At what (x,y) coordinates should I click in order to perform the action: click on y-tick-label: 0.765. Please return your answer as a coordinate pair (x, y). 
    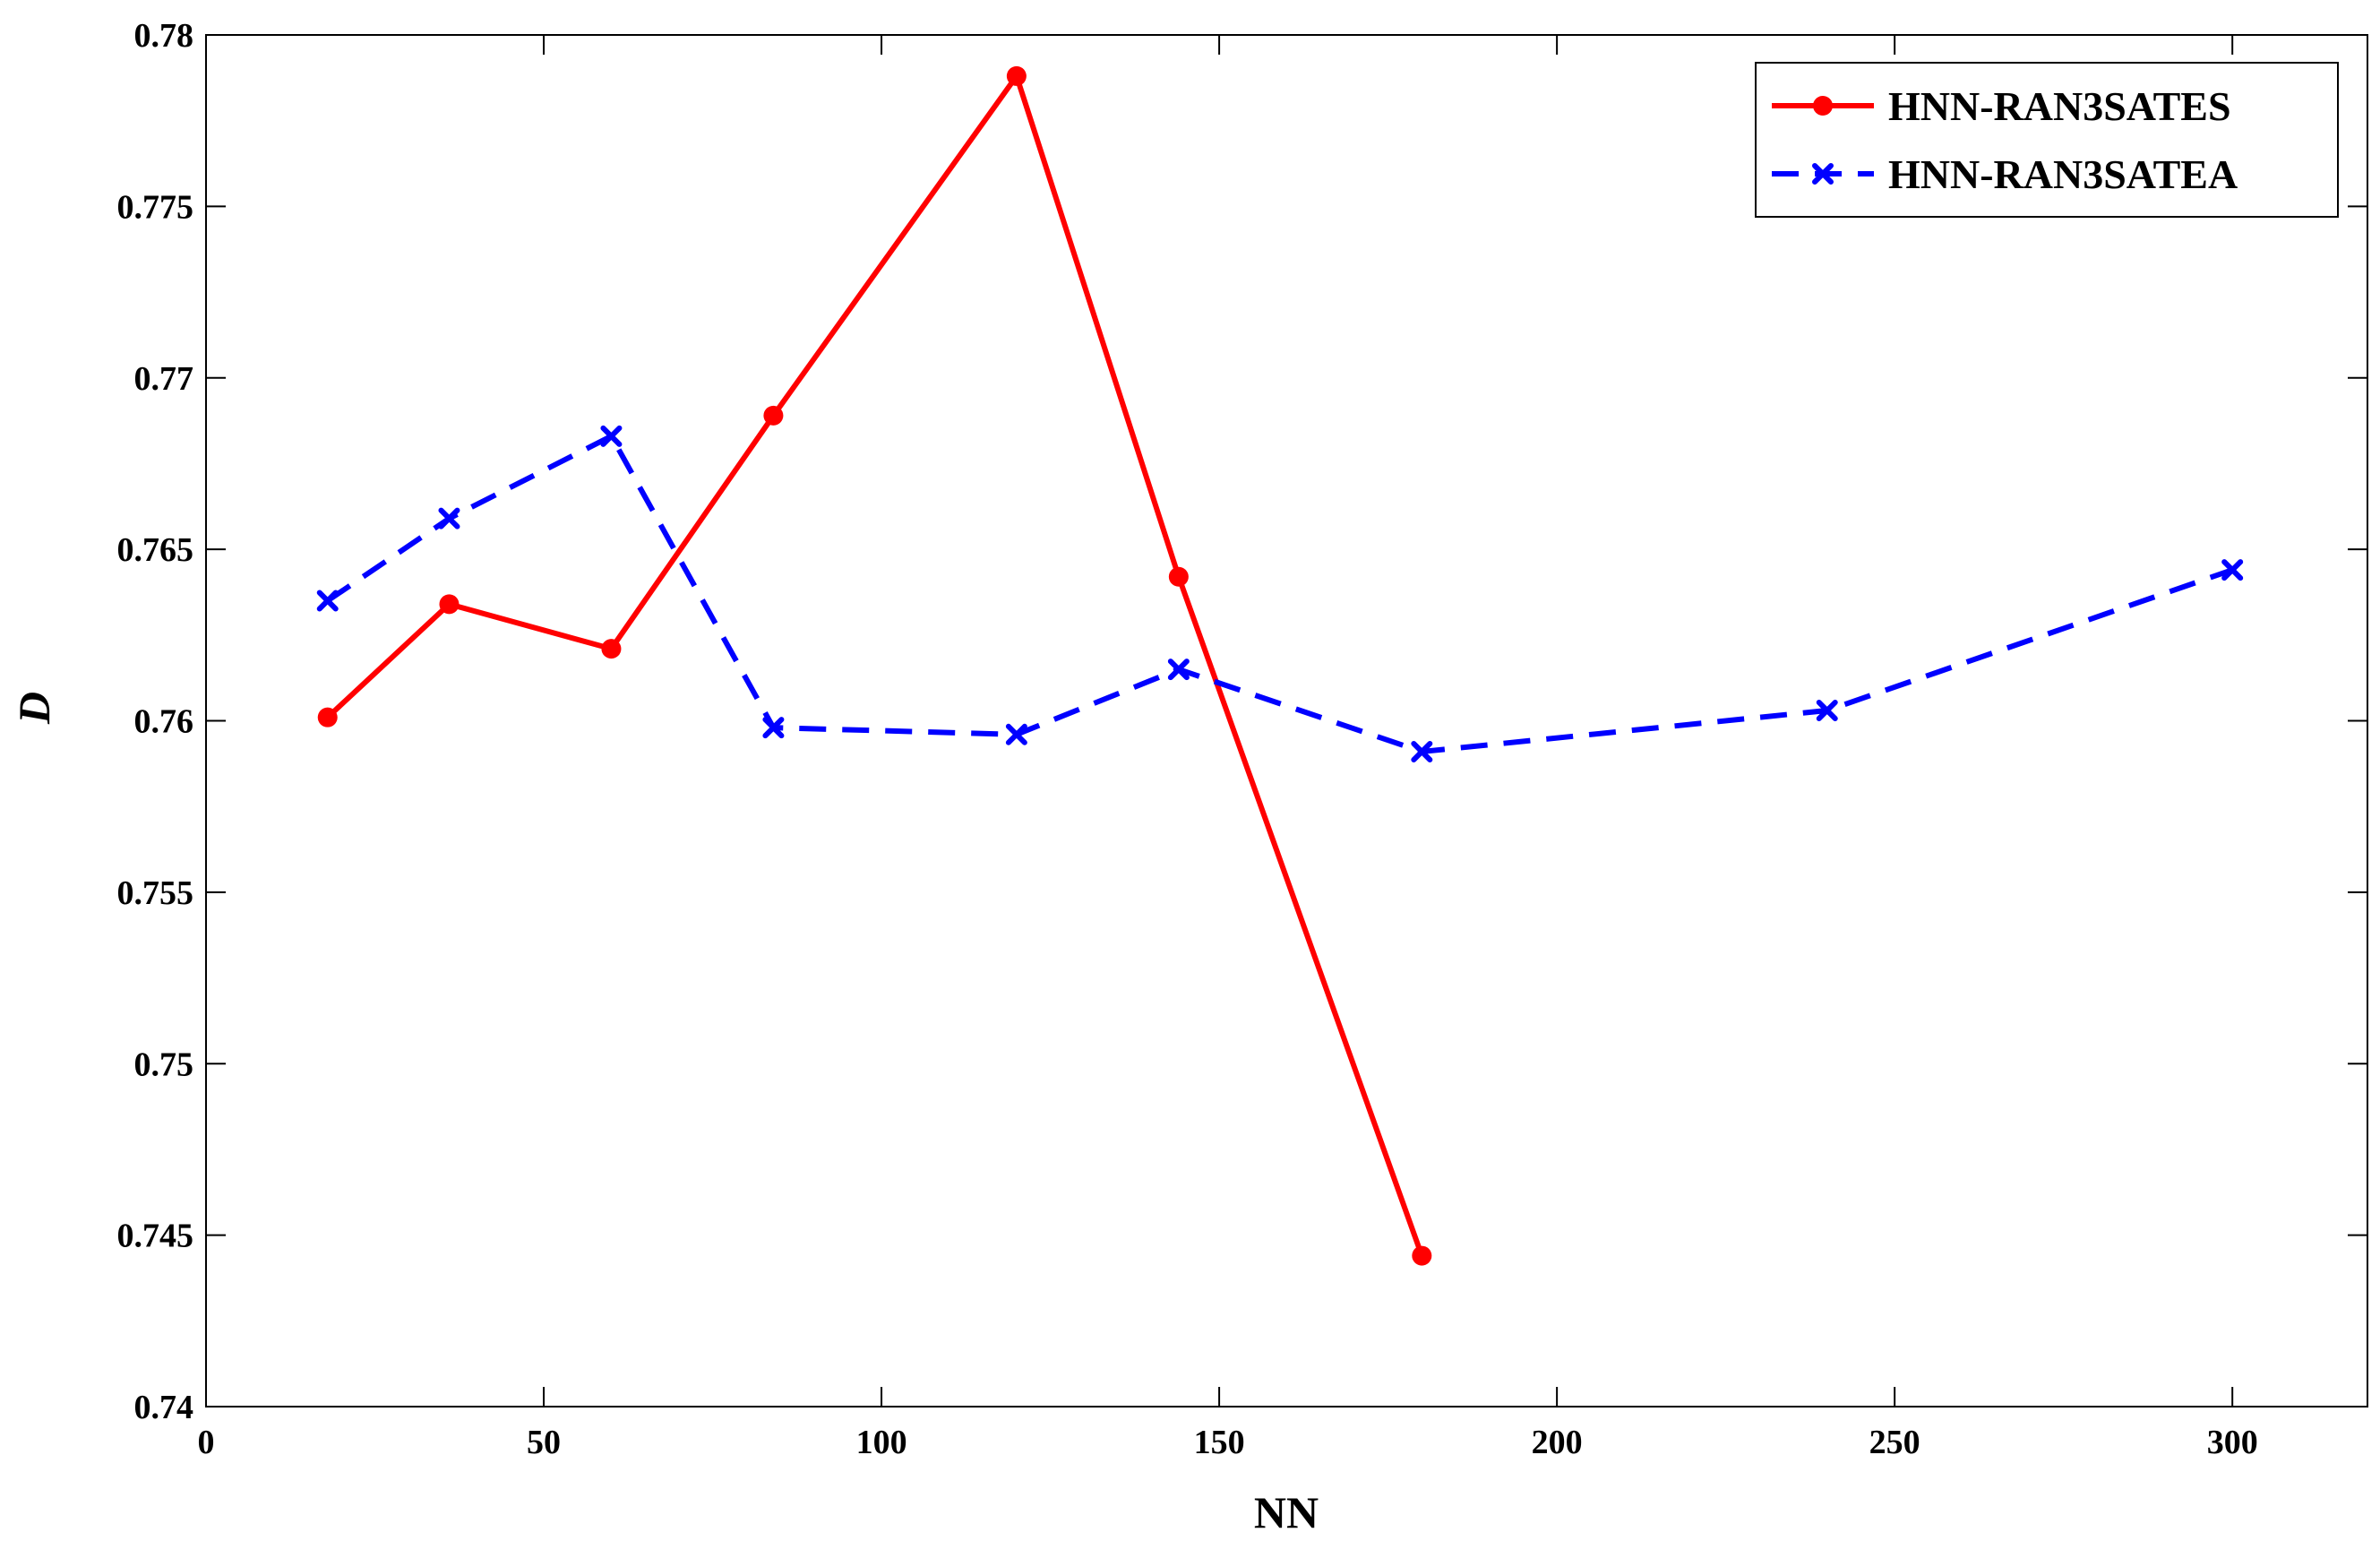
    Looking at the image, I should click on (155, 550).